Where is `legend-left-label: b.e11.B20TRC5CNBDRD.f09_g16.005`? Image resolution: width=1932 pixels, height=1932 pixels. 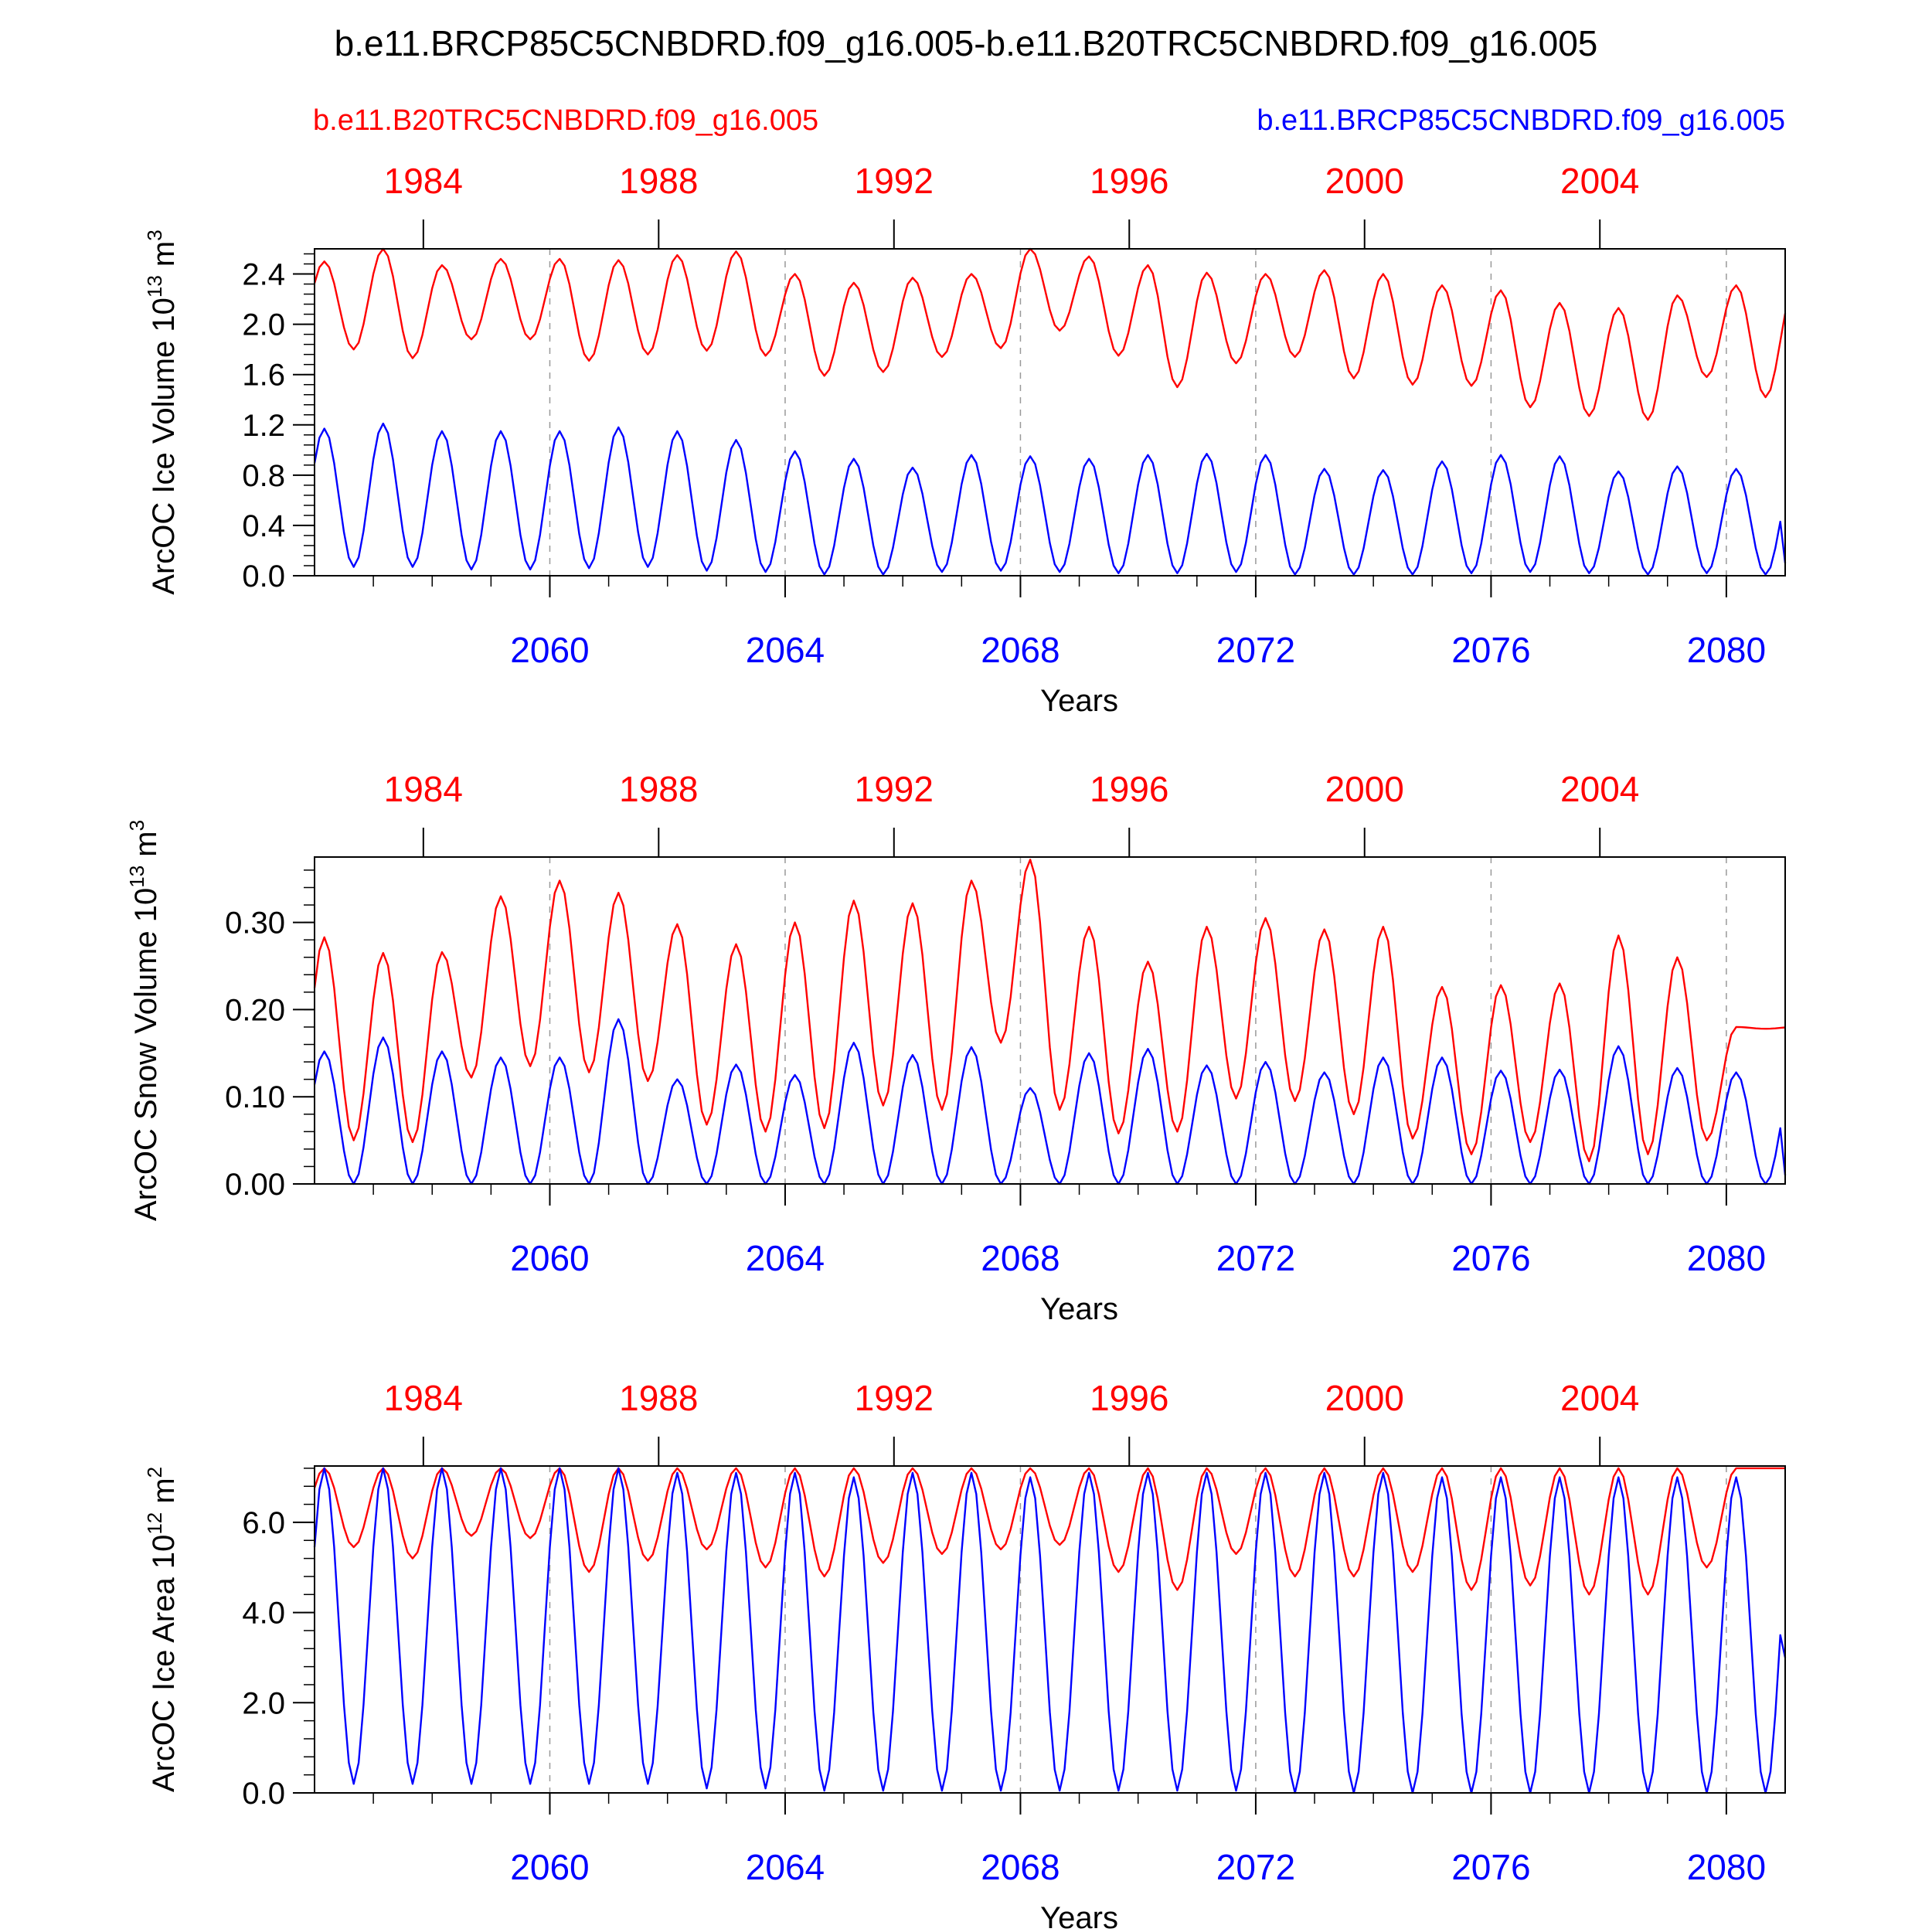
legend-left-label: b.e11.B20TRC5CNBDRD.f09_g16.005 is located at coordinates (565, 120).